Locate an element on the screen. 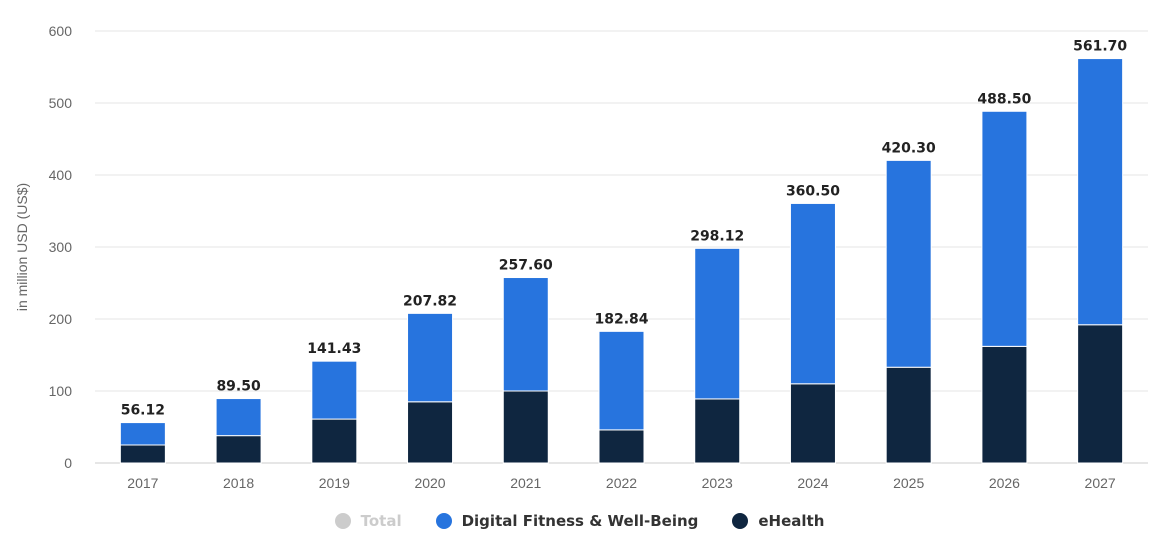 This screenshot has height=543, width=1159. data-label-total: 207.82 is located at coordinates (430, 301).